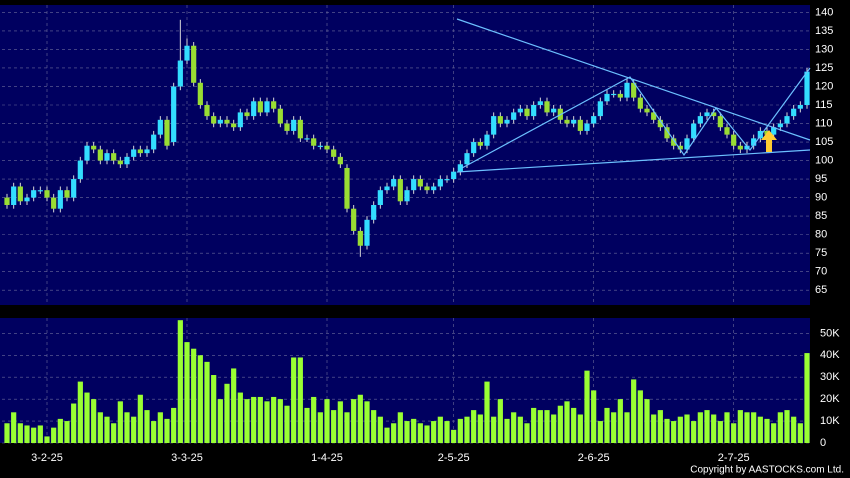 This screenshot has width=850, height=478. Describe the element at coordinates (830, 421) in the screenshot. I see `y2-tick-label: 10K` at that location.